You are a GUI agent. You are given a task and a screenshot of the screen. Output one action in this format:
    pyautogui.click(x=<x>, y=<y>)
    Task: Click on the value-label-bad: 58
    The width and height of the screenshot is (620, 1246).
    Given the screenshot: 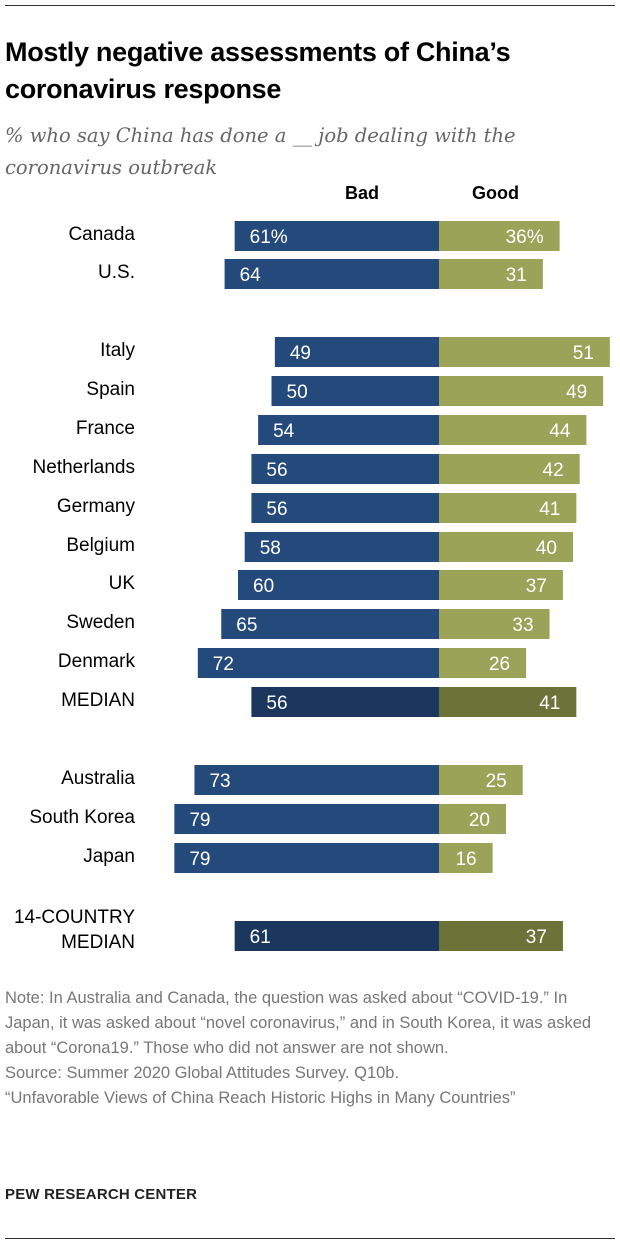 What is the action you would take?
    pyautogui.click(x=270, y=548)
    